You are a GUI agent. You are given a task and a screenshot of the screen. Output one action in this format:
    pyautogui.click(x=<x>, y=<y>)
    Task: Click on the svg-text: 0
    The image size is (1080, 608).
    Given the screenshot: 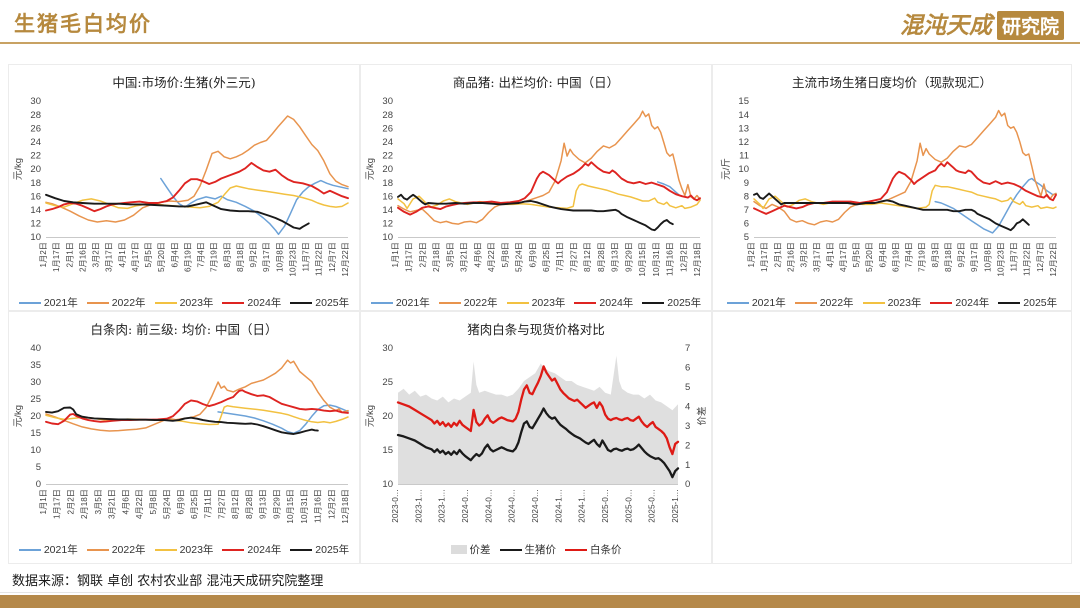 What is the action you would take?
    pyautogui.click(x=38, y=484)
    